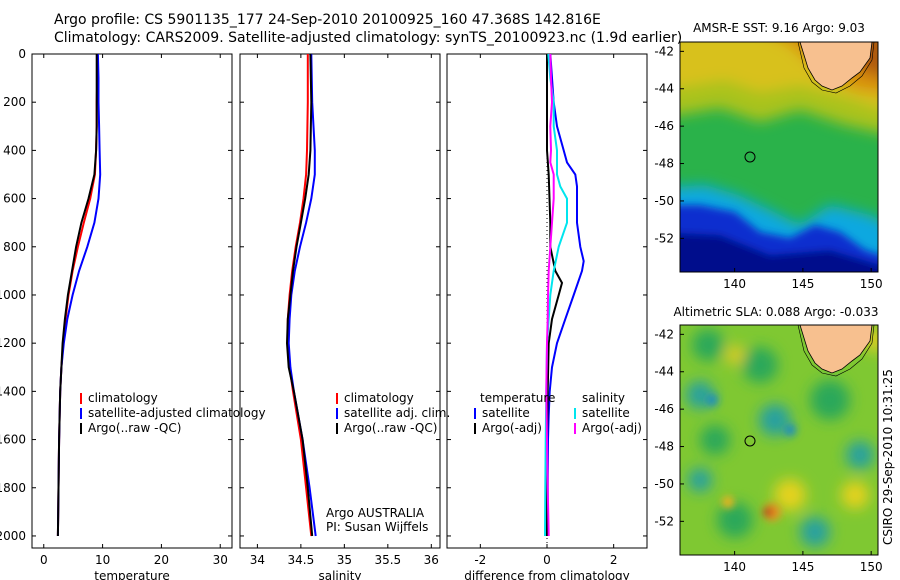 This screenshot has width=900, height=580. Describe the element at coordinates (387, 560) in the screenshot. I see `x-tick-label: 35.5` at that location.